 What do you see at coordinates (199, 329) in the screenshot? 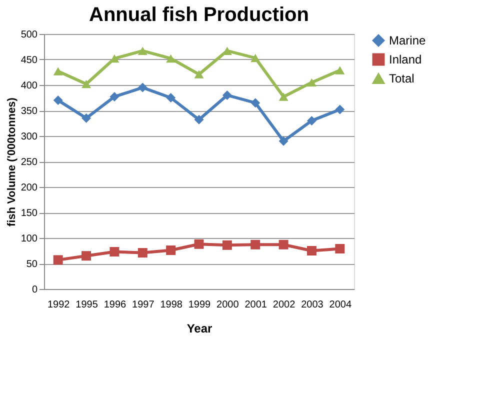
I see `x-axis-title: Year` at bounding box center [199, 329].